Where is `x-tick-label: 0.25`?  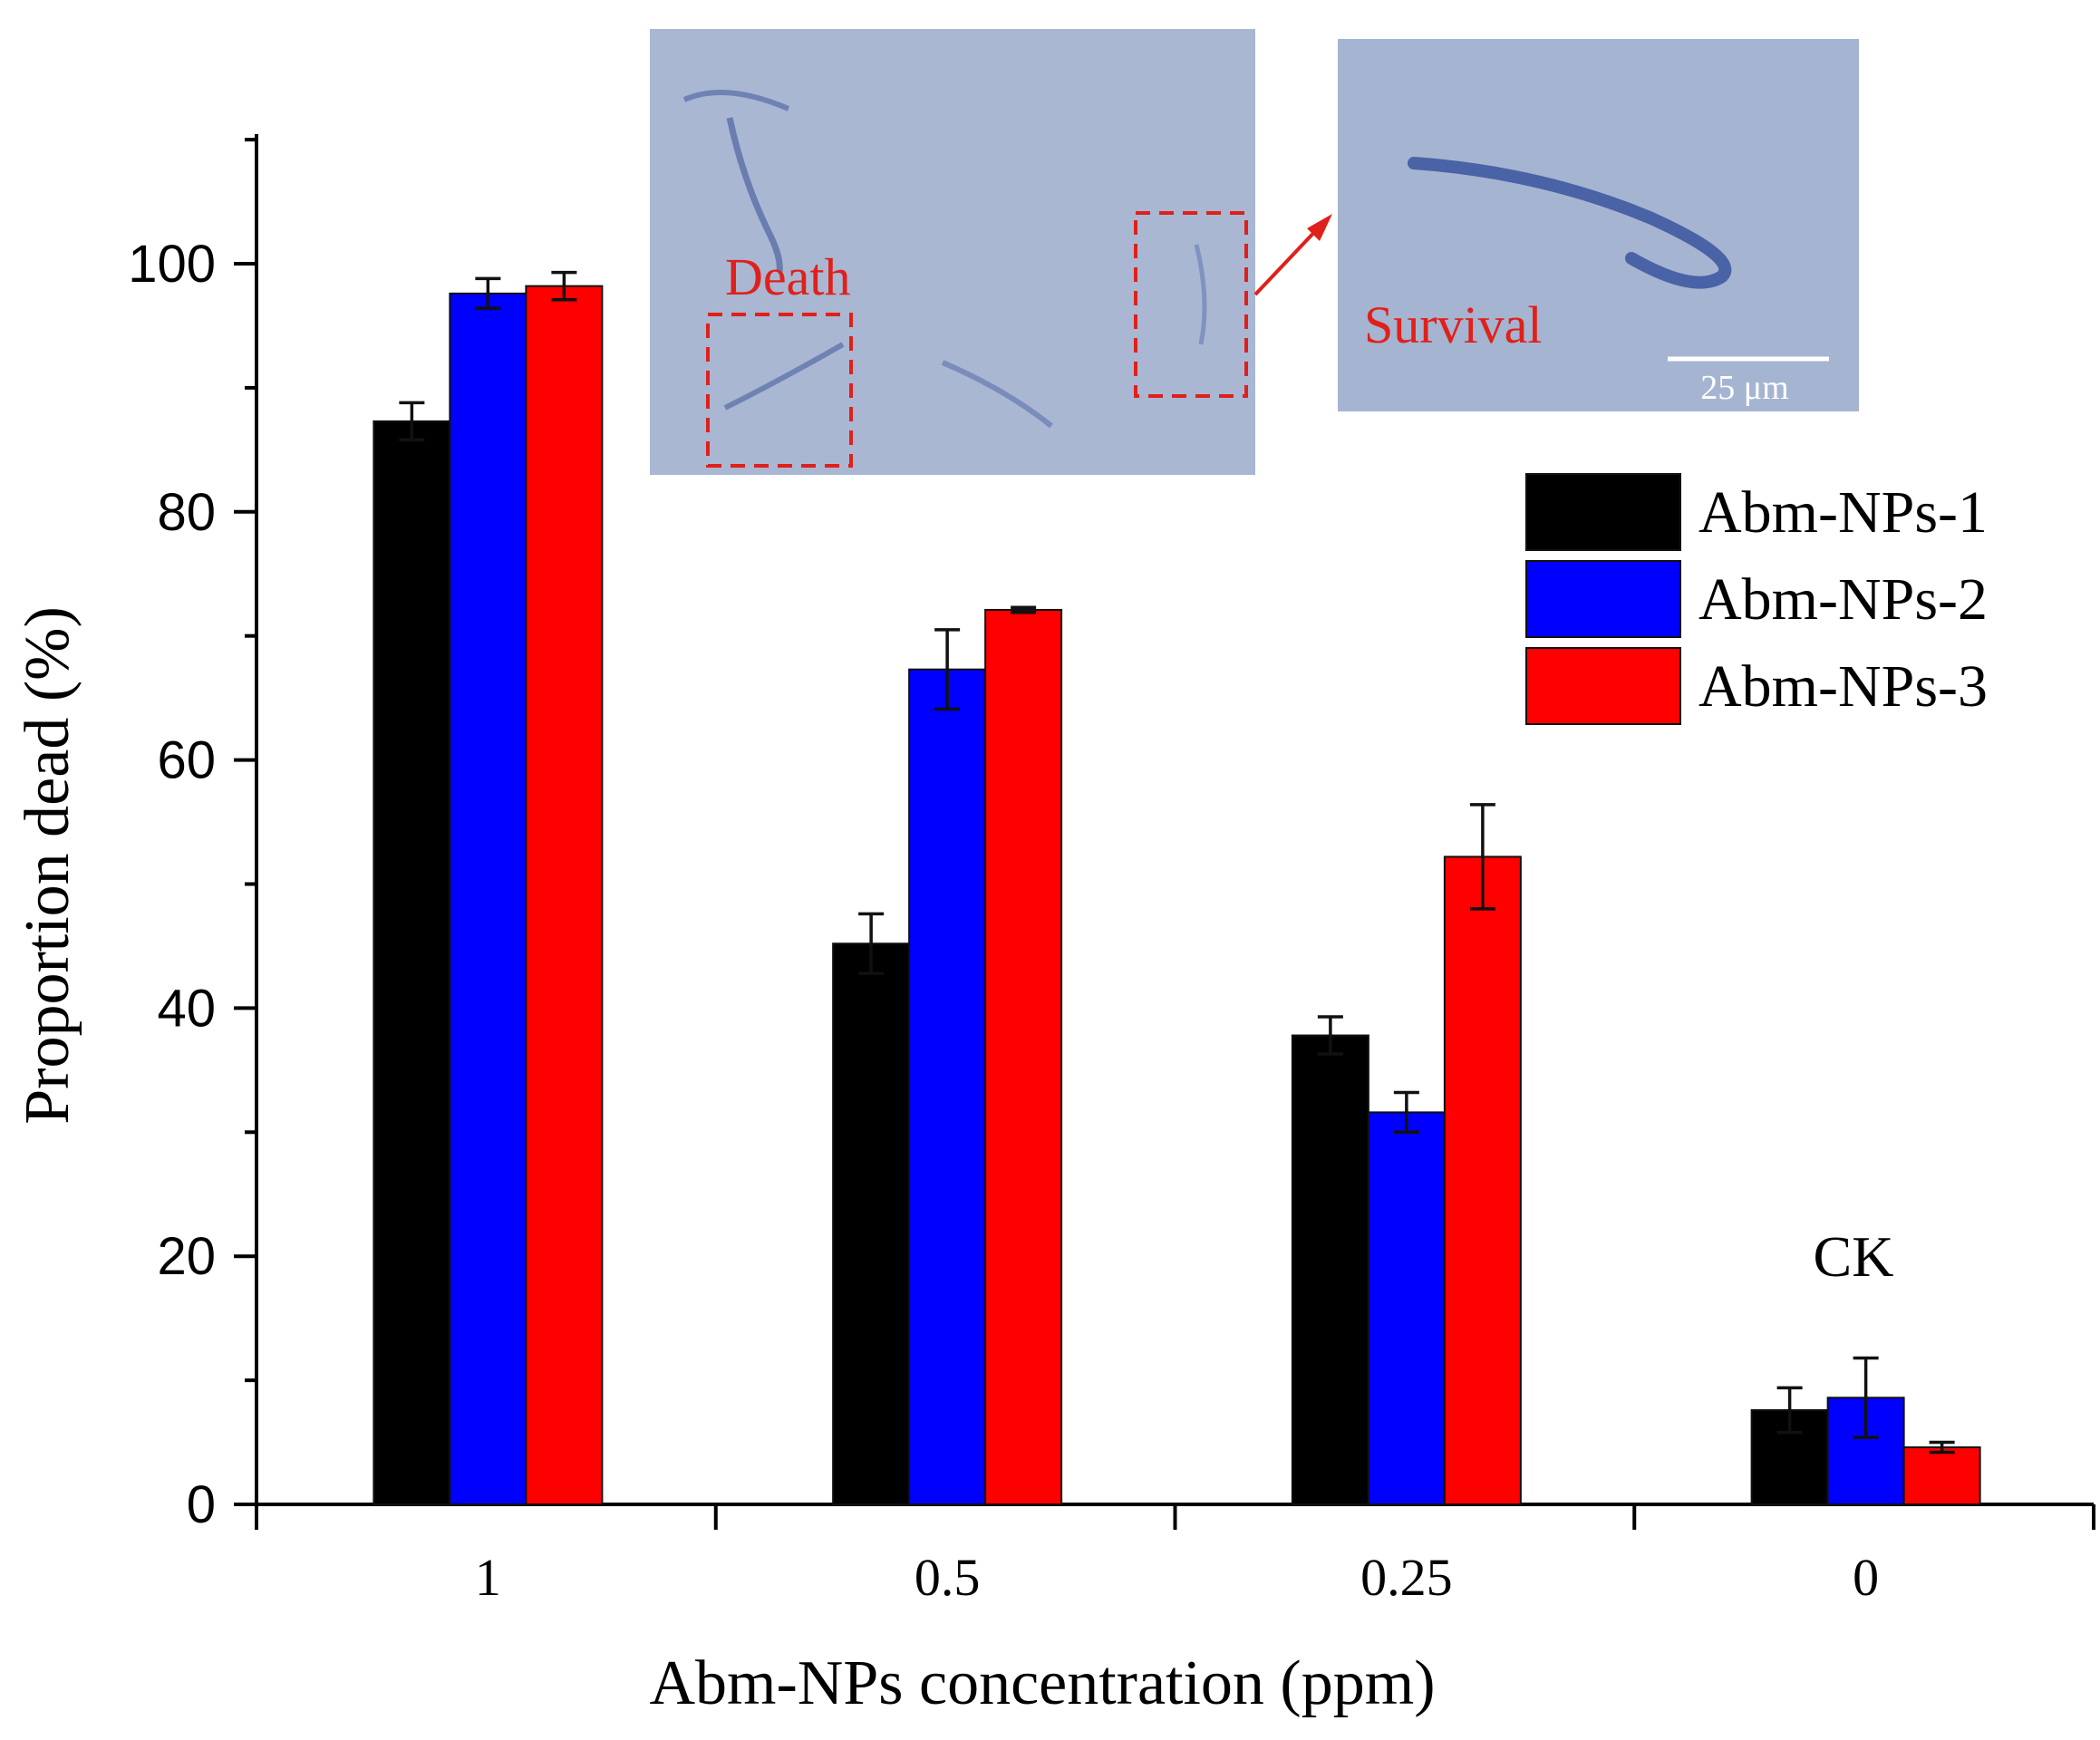 x-tick-label: 0.25 is located at coordinates (1406, 1577).